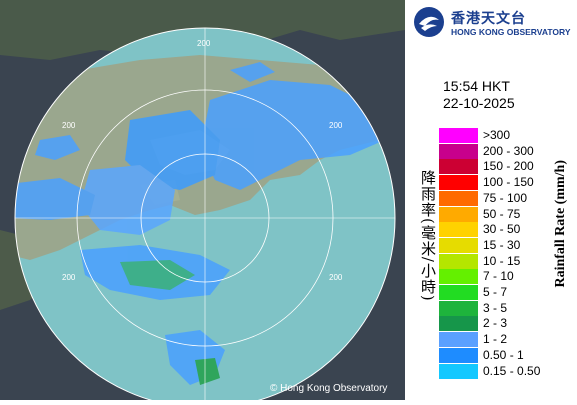 The width and height of the screenshot is (577, 405). What do you see at coordinates (329, 388) in the screenshot?
I see `copyright-notice: © Hong Kong Observatory` at bounding box center [329, 388].